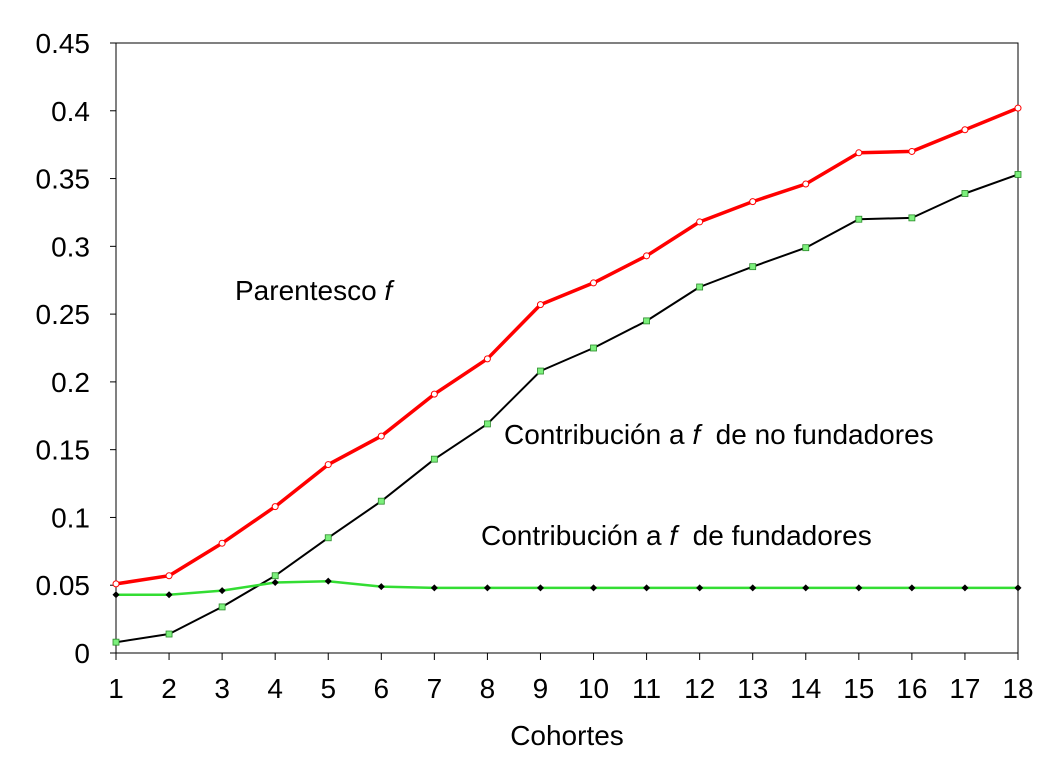  Describe the element at coordinates (752, 688) in the screenshot. I see `x-tick-label: 13` at that location.